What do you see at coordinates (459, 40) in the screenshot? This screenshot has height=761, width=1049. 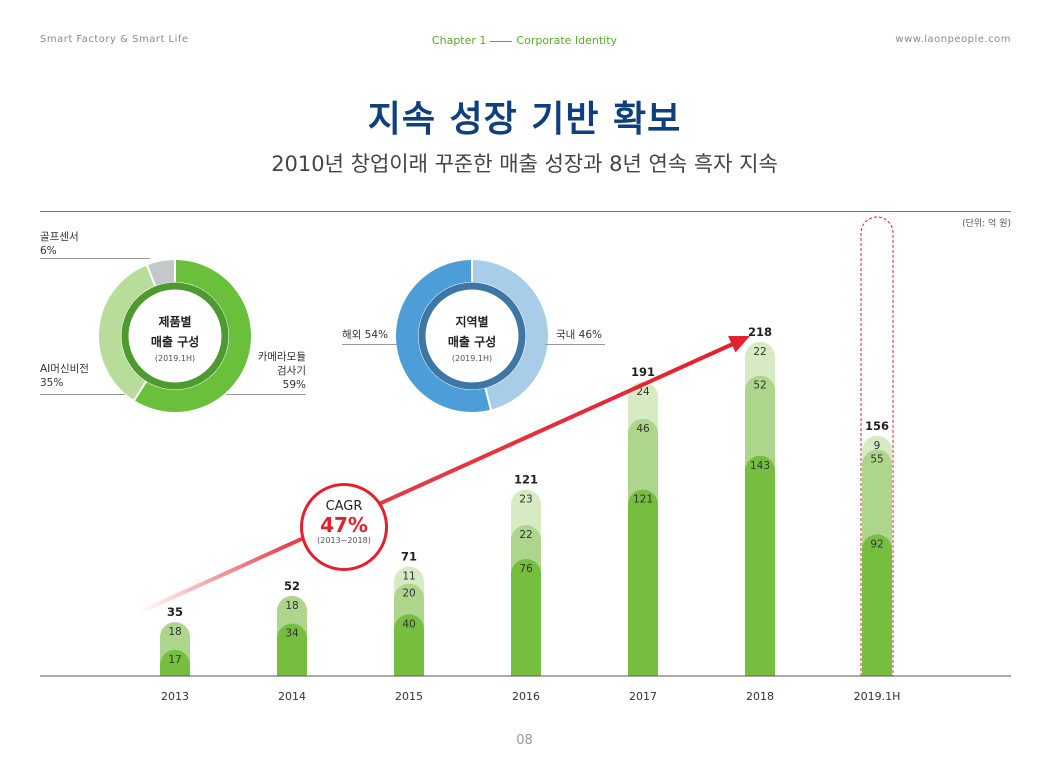 I see `chapter-label: Chapter 1` at bounding box center [459, 40].